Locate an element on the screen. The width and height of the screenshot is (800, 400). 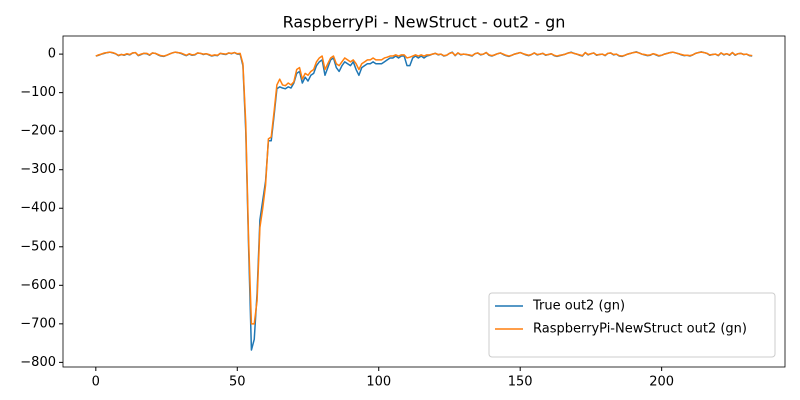
legend-box is located at coordinates (632, 325).